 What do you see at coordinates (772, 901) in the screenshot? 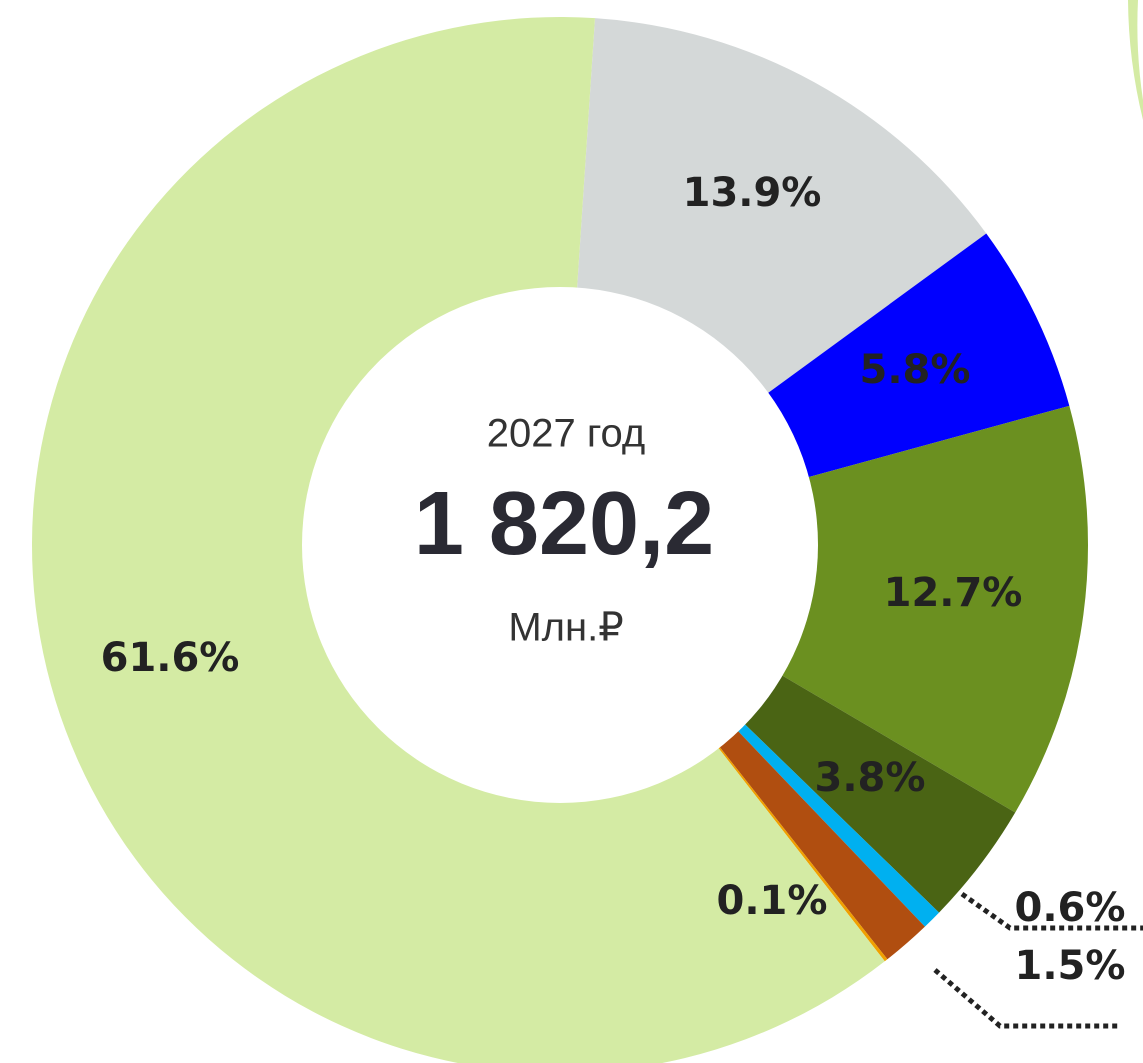
I see `value-label: 0.1%` at bounding box center [772, 901].